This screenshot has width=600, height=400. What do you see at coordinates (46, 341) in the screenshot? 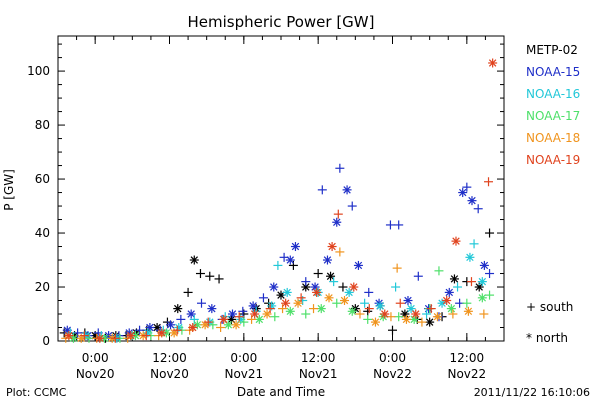
I see `y-tick-label: 0` at bounding box center [46, 341].